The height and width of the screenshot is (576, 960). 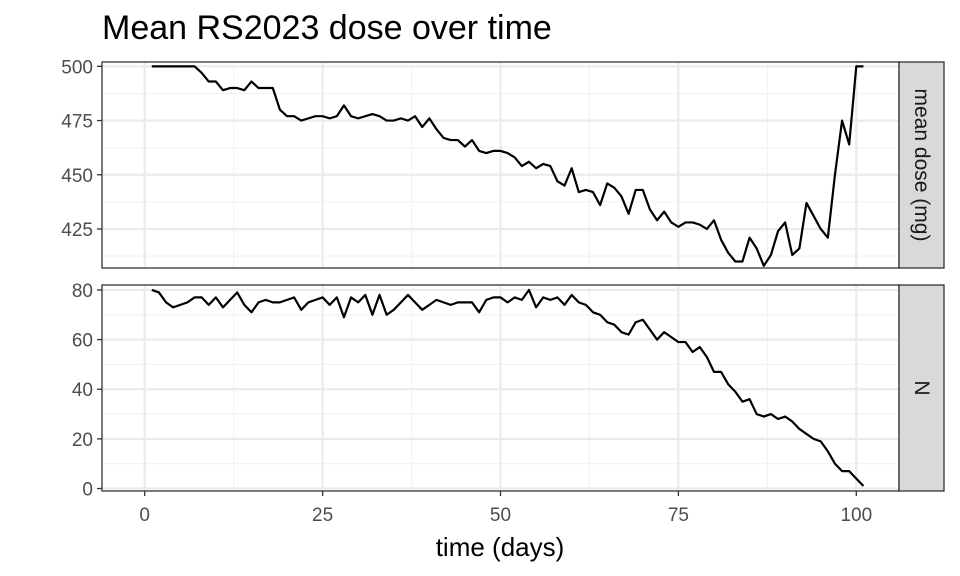 What do you see at coordinates (77, 67) in the screenshot?
I see `y-tick-label: 500` at bounding box center [77, 67].